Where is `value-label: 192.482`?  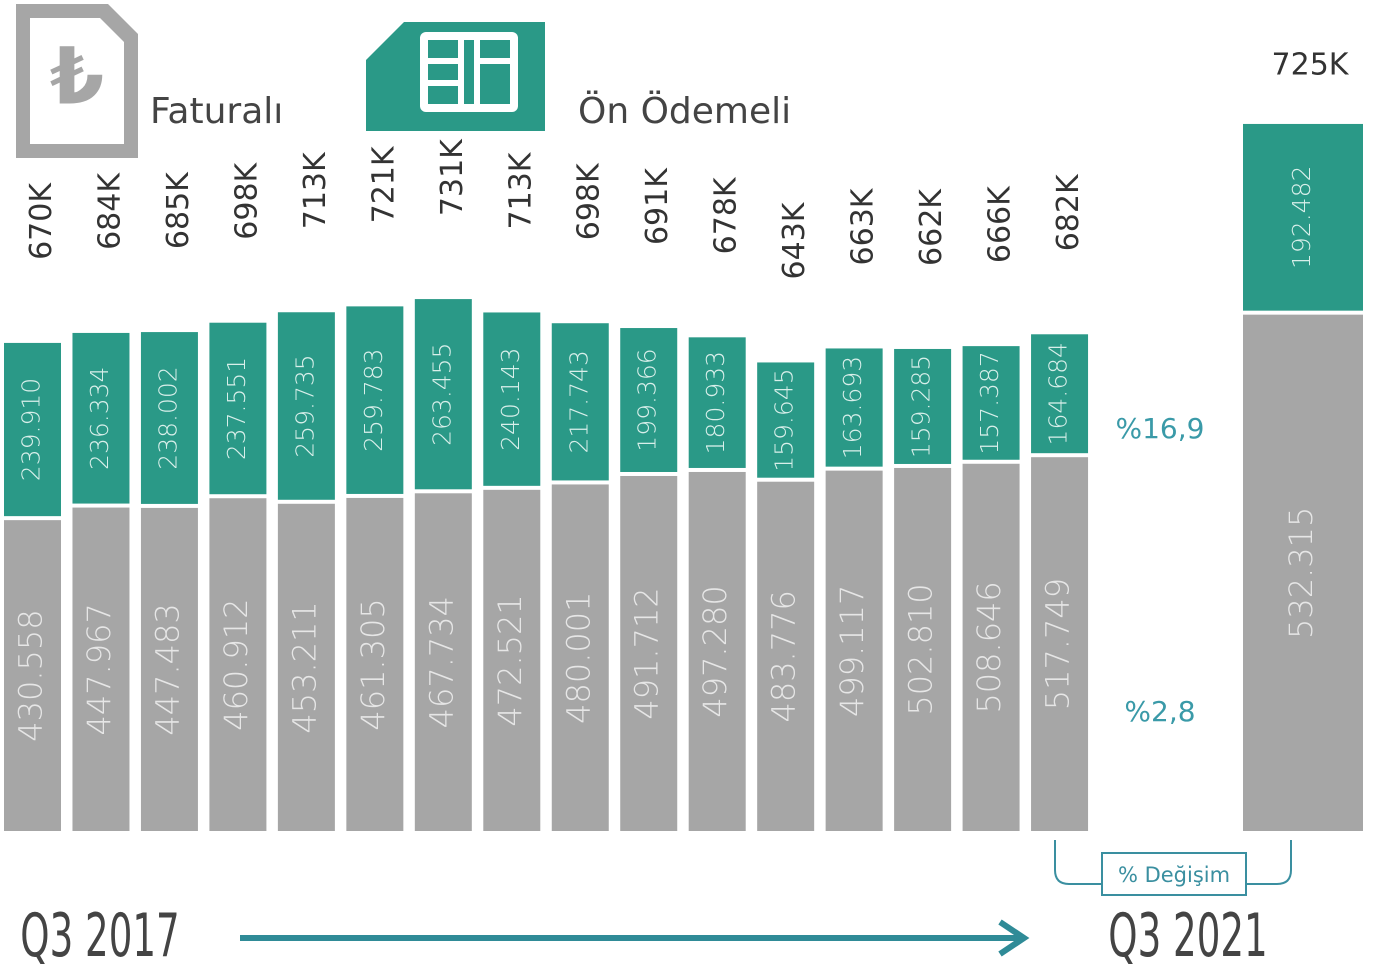
value-label: 192.482 is located at coordinates (1301, 217).